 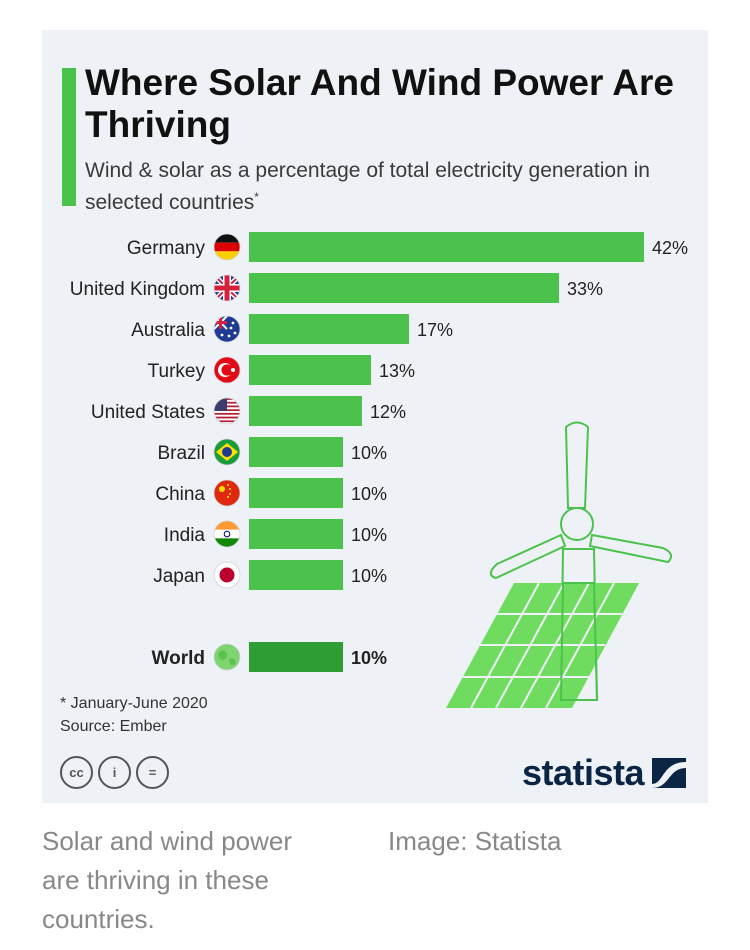 I want to click on world-flag-icon, so click(x=227, y=657).